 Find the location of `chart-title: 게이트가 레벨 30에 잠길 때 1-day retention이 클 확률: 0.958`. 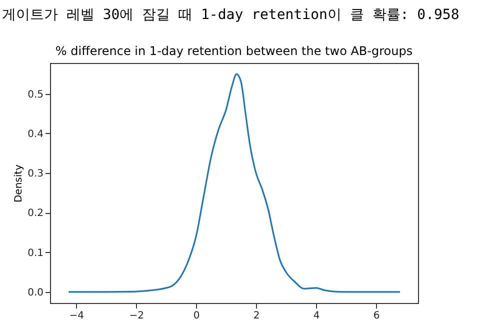

chart-title: 게이트가 레벨 30에 잠길 때 1-day retention이 클 확률: 0.958 is located at coordinates (230, 15).